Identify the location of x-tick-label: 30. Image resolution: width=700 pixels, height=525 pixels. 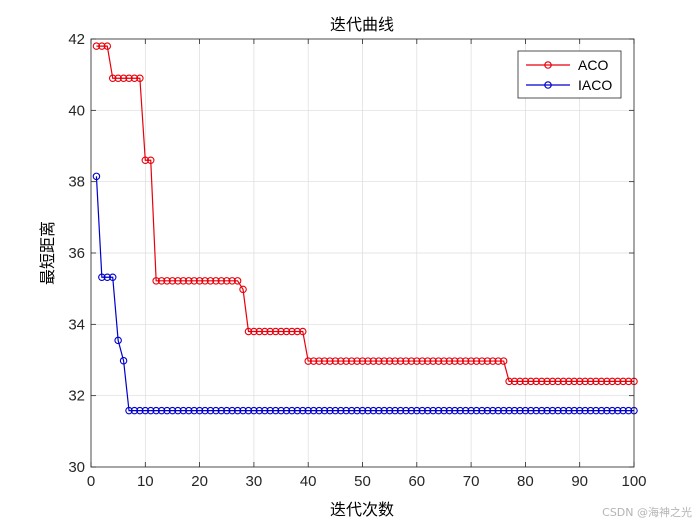
(254, 481).